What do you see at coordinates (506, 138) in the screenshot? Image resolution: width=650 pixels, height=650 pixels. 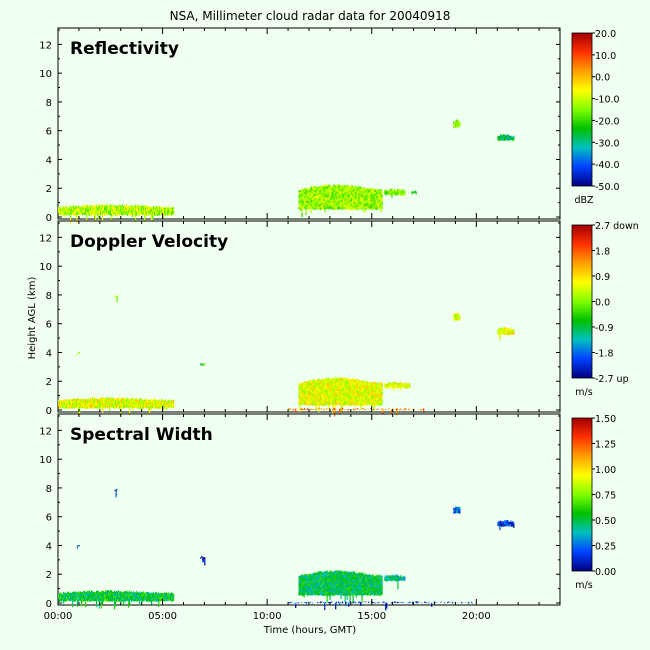 I see `echo-region` at bounding box center [506, 138].